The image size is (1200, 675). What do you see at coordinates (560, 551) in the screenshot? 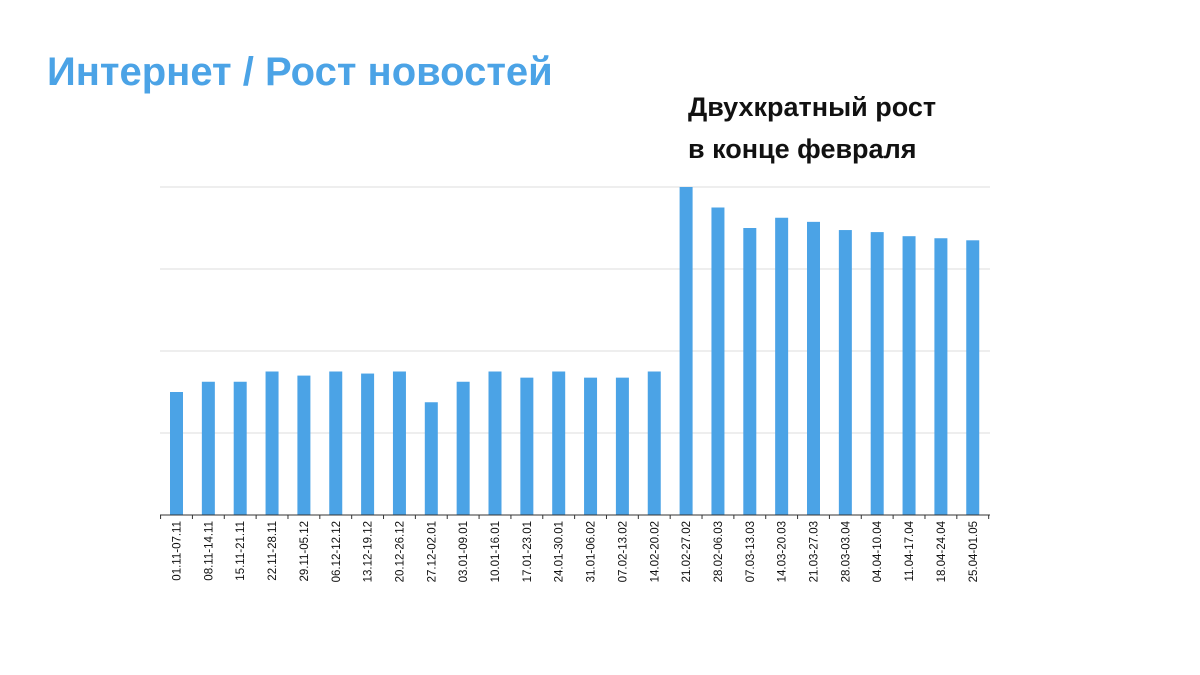
I see `x-tick-label: 24.01-30.01` at bounding box center [560, 551].